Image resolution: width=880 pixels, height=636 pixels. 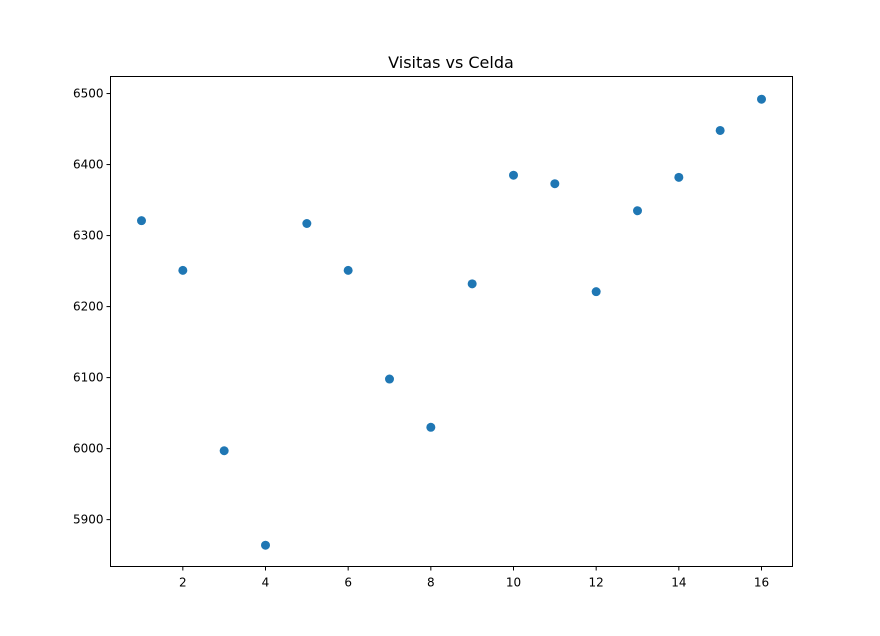 I want to click on y-axis-ticks: 5900 6000 6100 6200 6300 6400 6500, so click(x=92, y=307).